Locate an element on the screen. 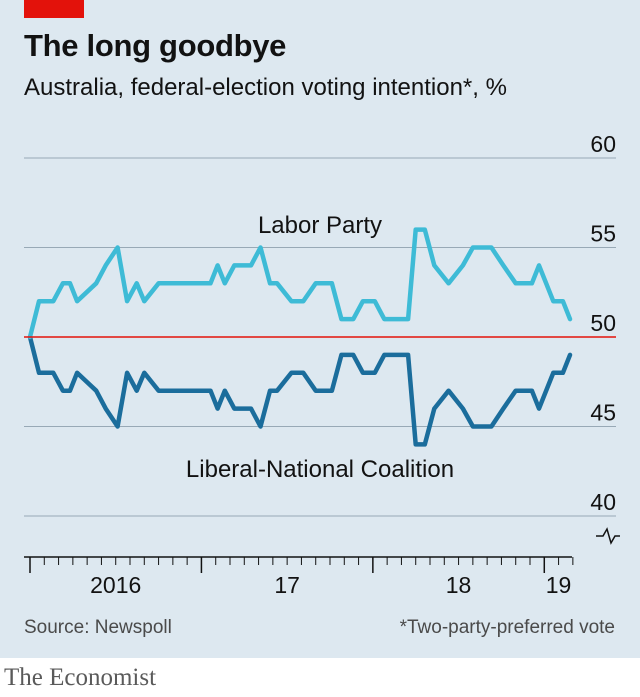 This screenshot has width=640, height=697. source-note: Source: Newspoll is located at coordinates (98, 627).